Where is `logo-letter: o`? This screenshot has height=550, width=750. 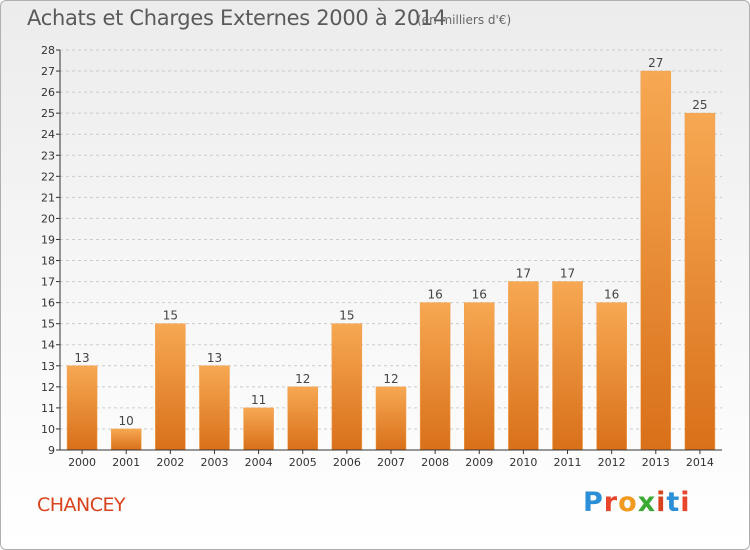 logo-letter: o is located at coordinates (628, 502).